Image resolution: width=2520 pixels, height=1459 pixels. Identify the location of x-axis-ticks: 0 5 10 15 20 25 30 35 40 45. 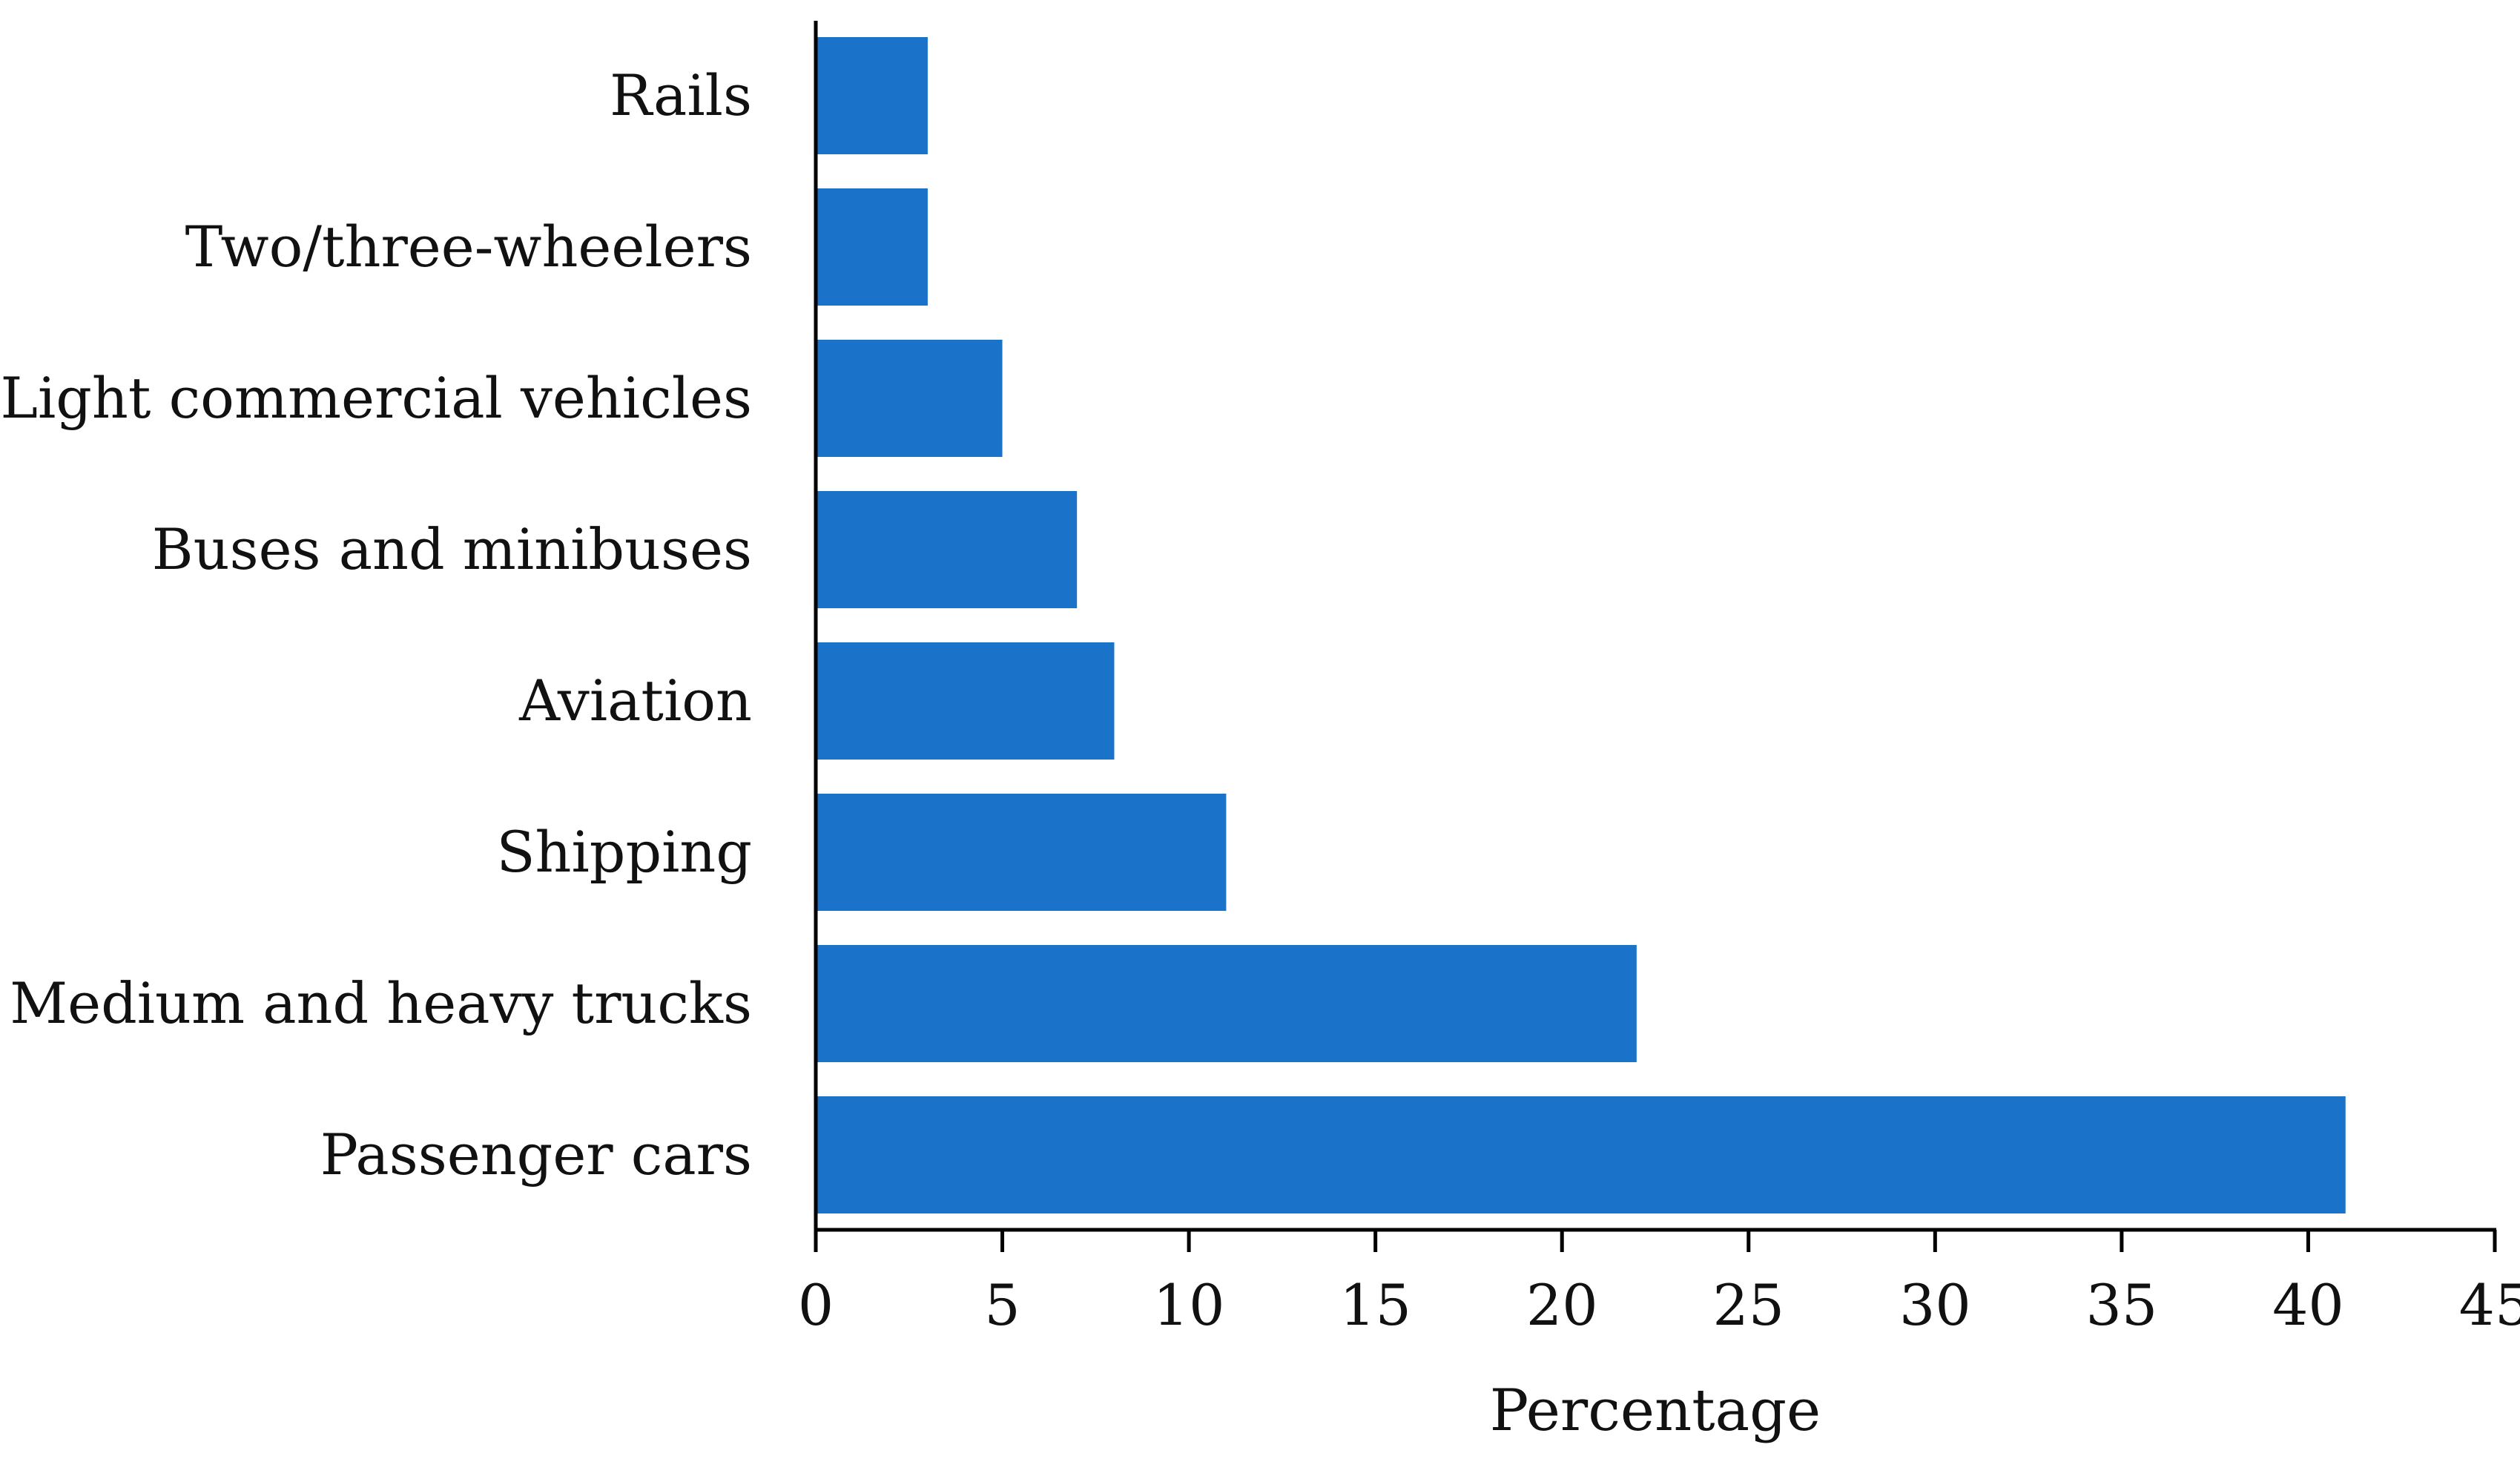
(1659, 1284).